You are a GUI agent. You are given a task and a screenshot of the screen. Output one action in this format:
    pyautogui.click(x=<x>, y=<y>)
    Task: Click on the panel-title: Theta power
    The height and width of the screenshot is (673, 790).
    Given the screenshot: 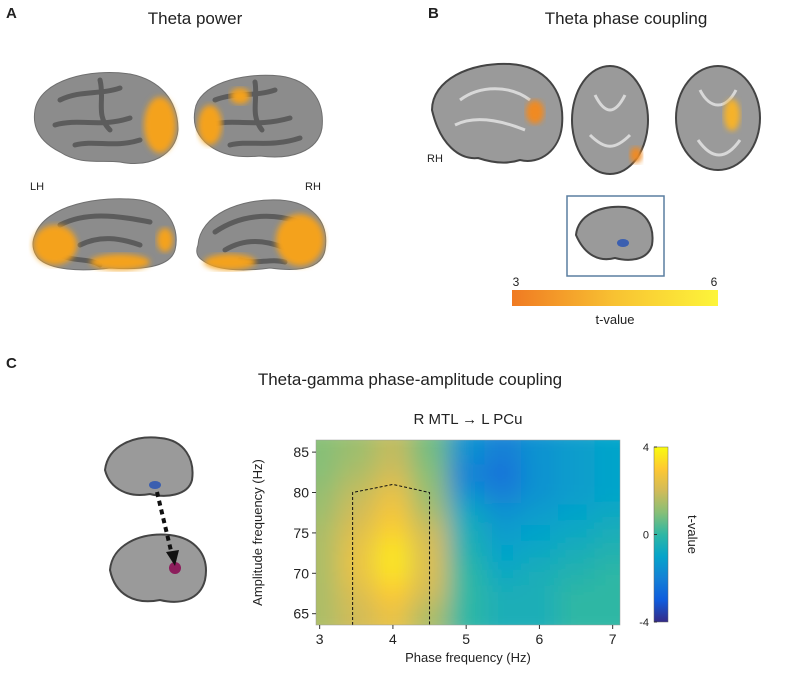 What is the action you would take?
    pyautogui.click(x=195, y=18)
    